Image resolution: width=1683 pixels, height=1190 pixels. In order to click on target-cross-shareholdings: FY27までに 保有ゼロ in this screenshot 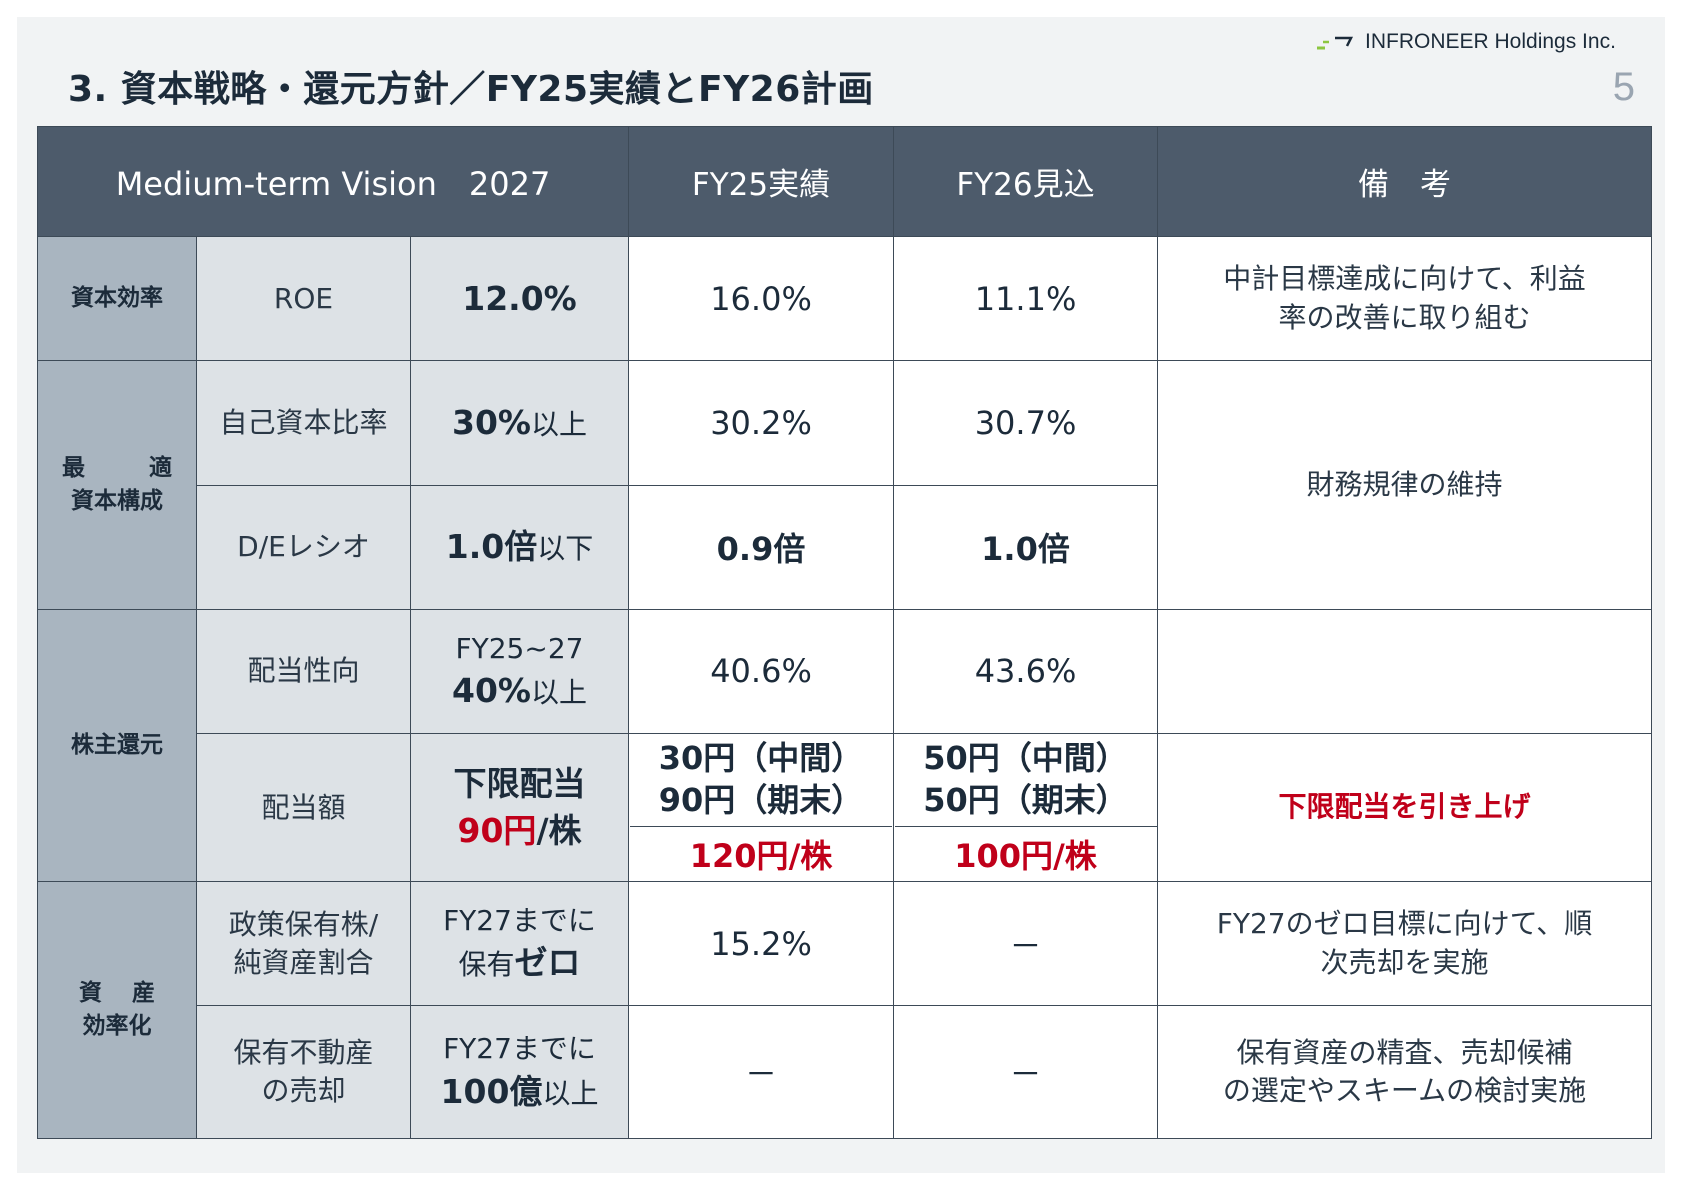, I will do `click(519, 944)`.